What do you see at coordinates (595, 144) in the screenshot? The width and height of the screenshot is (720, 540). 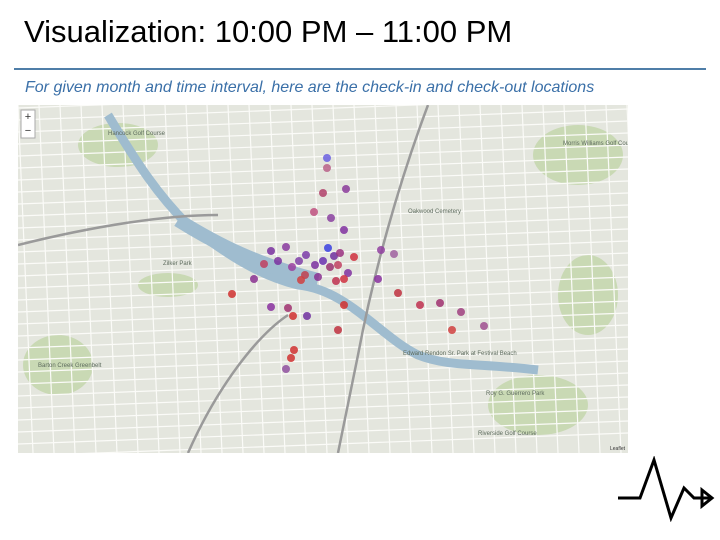 I see `map-label: Morris Williams Golf Course` at bounding box center [595, 144].